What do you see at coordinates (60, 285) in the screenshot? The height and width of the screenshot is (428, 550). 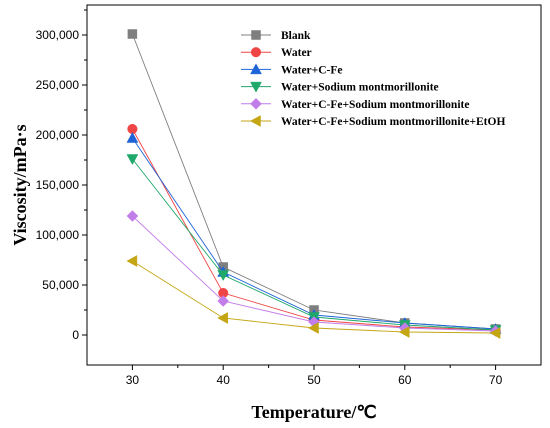 I see `y-tick-label: 50,000` at bounding box center [60, 285].